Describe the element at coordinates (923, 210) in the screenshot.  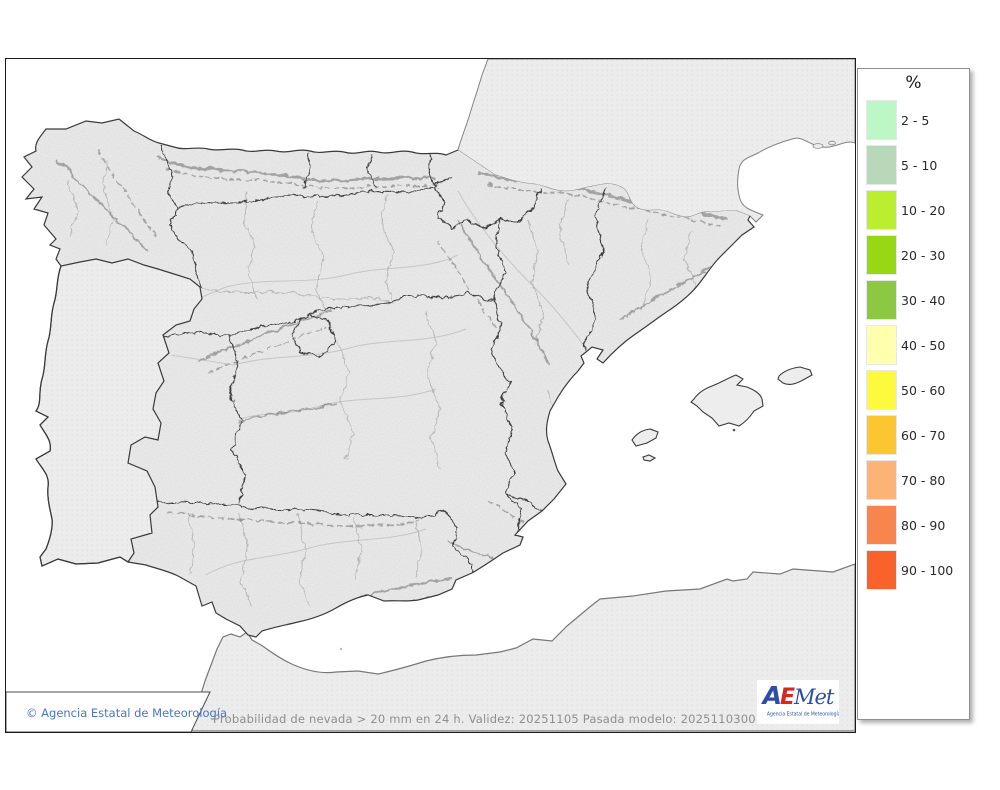
I see `legend-range-label: 10 - 20` at that location.